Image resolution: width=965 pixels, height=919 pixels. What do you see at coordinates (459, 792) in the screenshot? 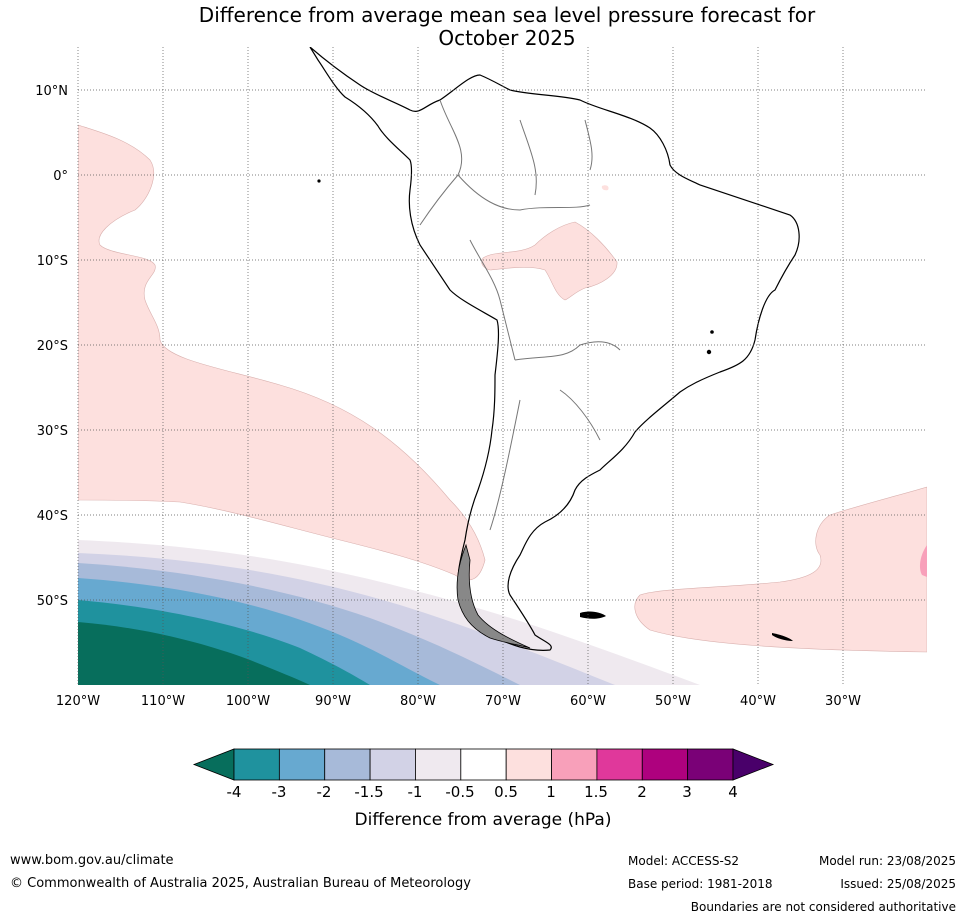
I see `colorbar-tick: -0.5` at bounding box center [459, 792].